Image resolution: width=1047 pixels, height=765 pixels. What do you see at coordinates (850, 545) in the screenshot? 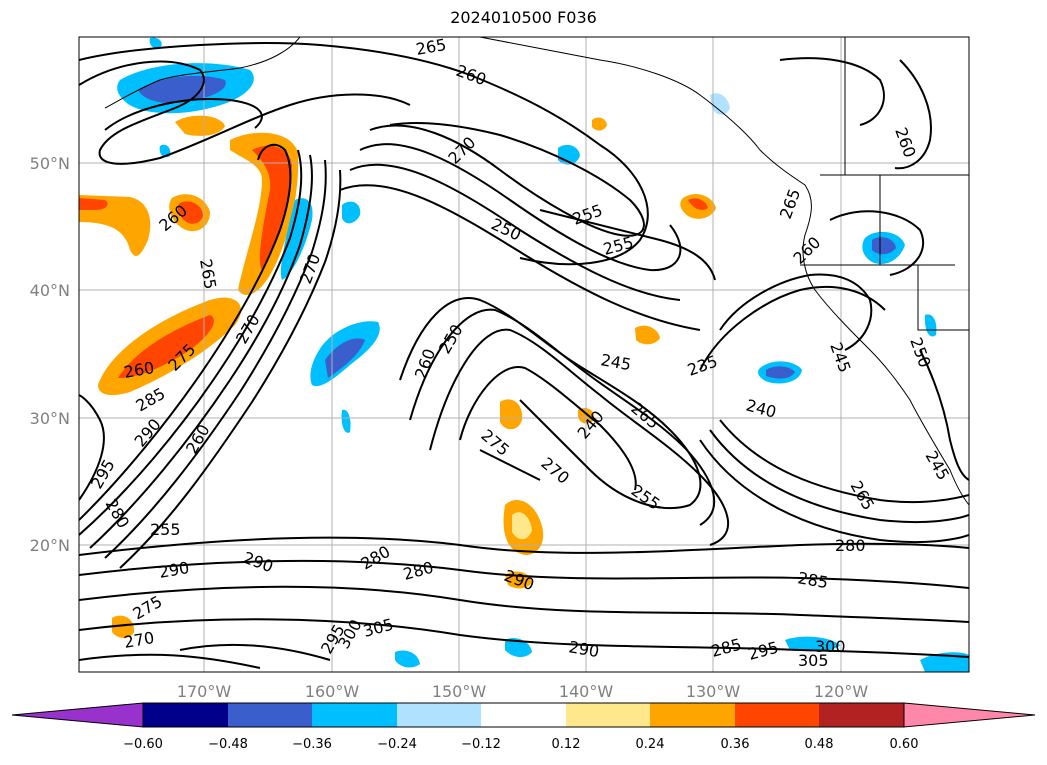
I see `contour-label: 280` at bounding box center [850, 545].